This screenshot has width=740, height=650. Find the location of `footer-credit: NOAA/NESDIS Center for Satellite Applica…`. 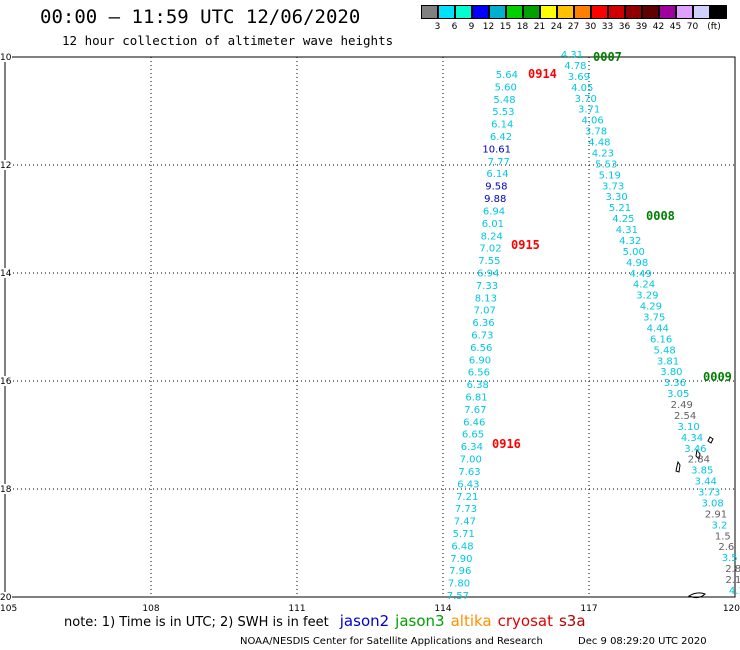

footer-credit: NOAA/NESDIS Center for Satellite Applica… is located at coordinates (391, 641).